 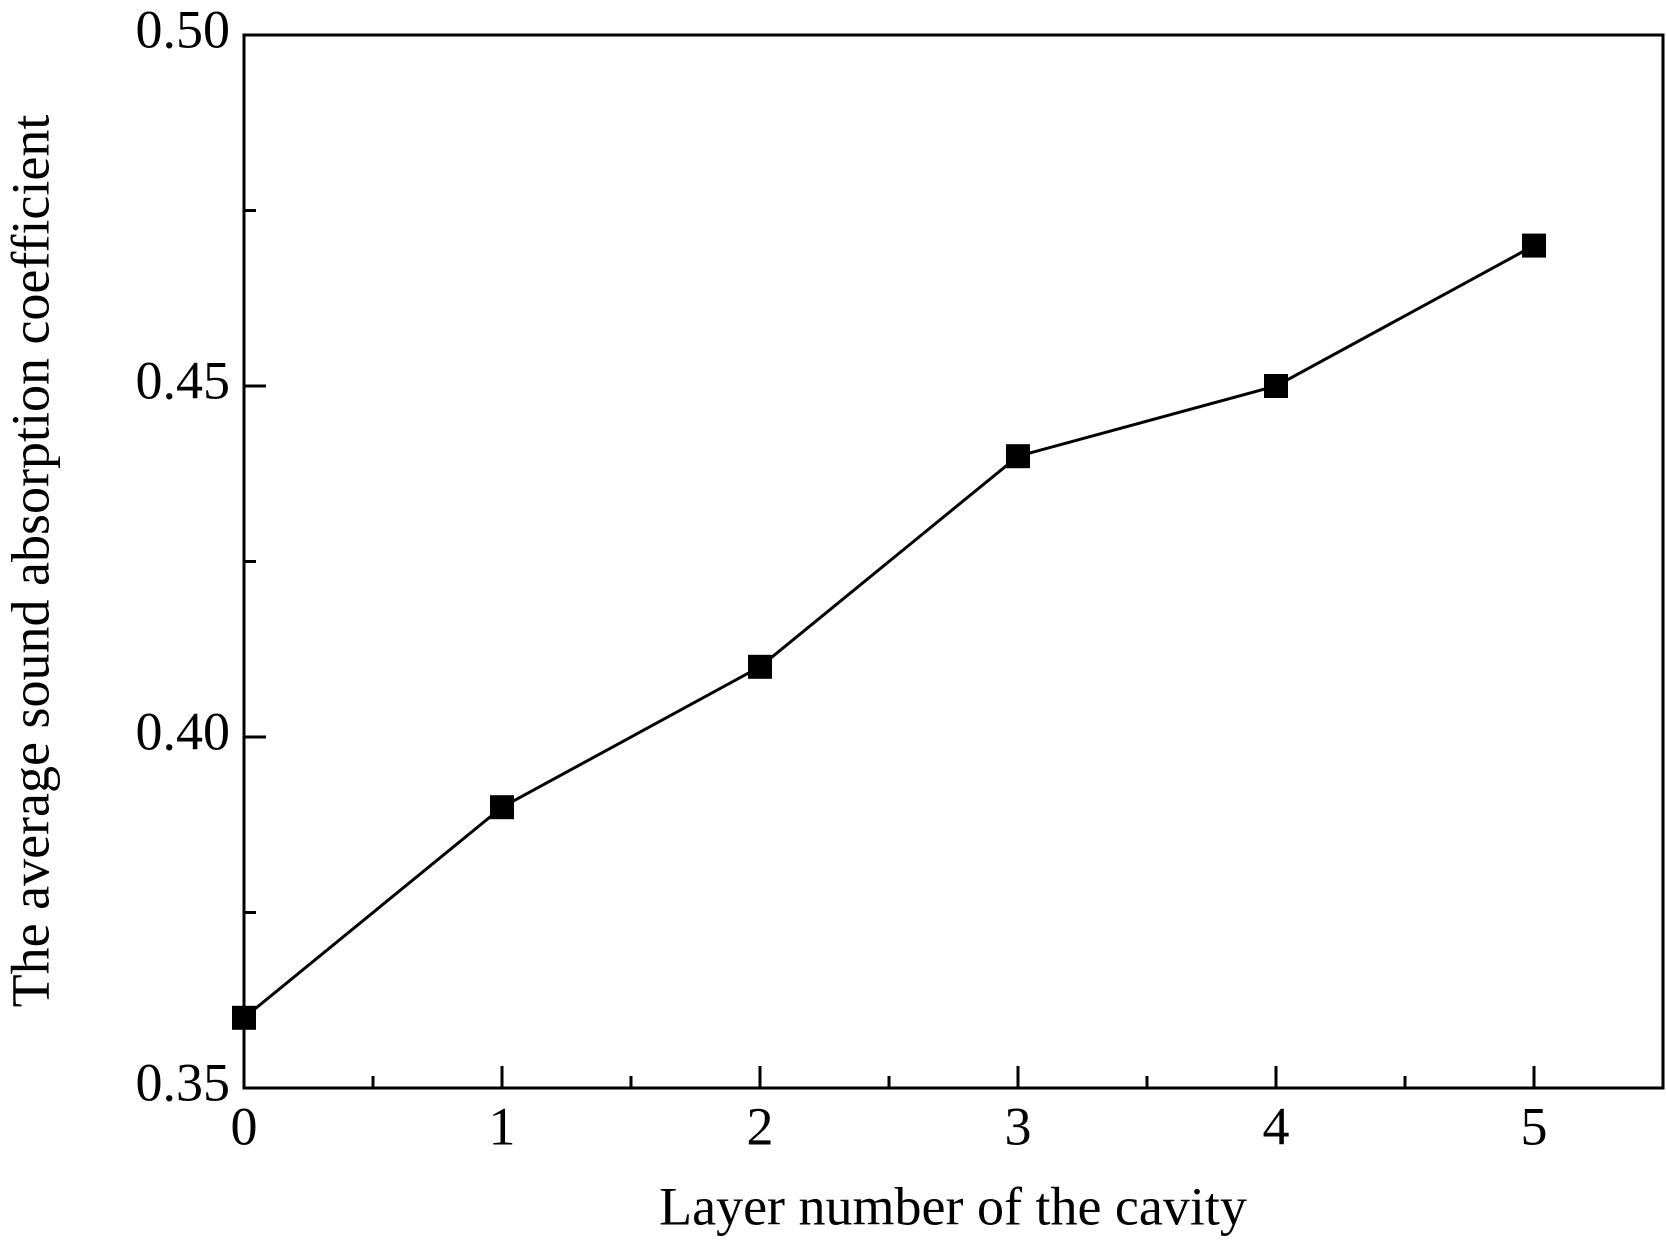 I want to click on x-tick-label: 0, so click(x=244, y=1126).